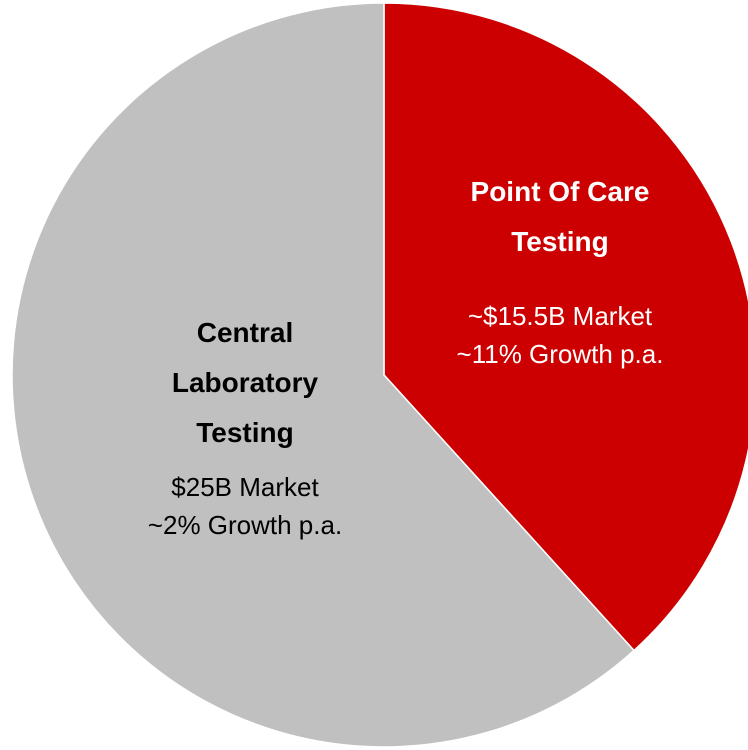 The image size is (748, 750). What do you see at coordinates (245, 525) in the screenshot?
I see `annotation: ~2% Growth p.a.` at bounding box center [245, 525].